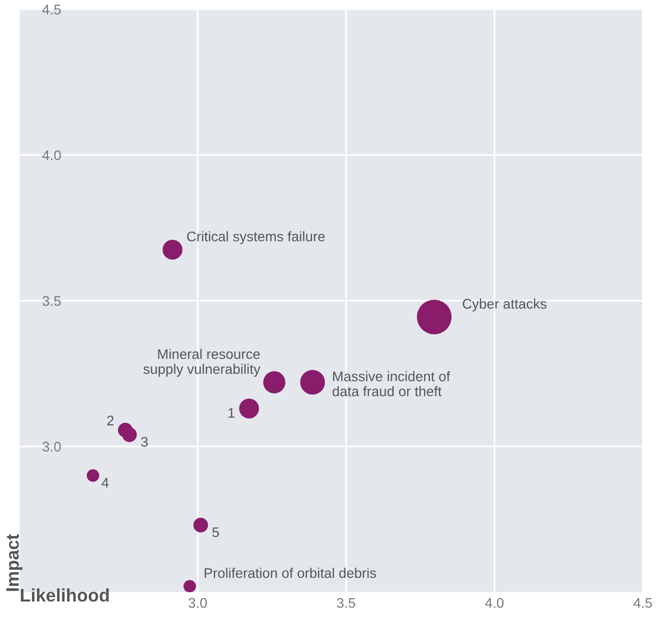  Describe the element at coordinates (643, 603) in the screenshot. I see `x-tick-label: 4.5` at that location.